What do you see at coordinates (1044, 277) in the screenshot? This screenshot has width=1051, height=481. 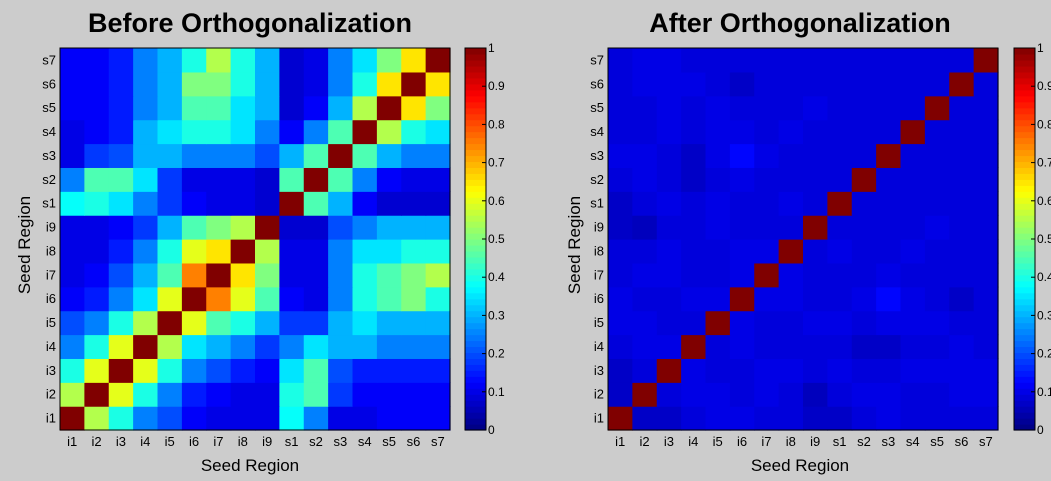 I see `colorbar-tick-label: 0.4` at bounding box center [1044, 277].